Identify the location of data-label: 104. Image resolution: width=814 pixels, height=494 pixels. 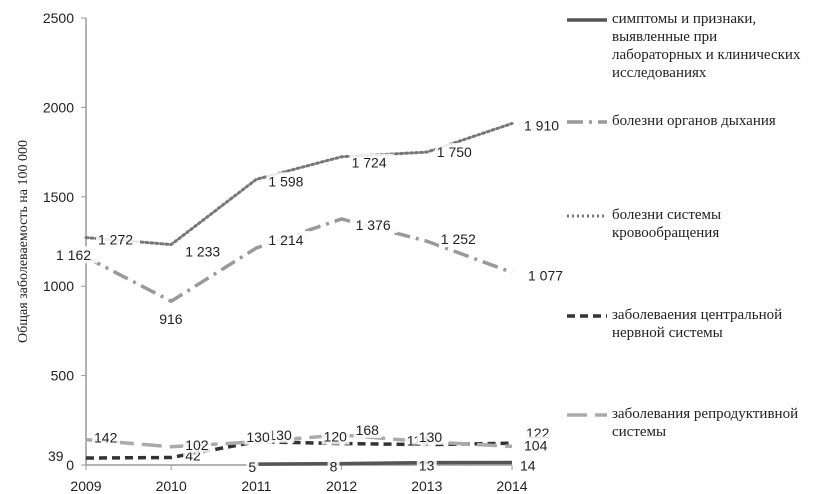
(536, 445).